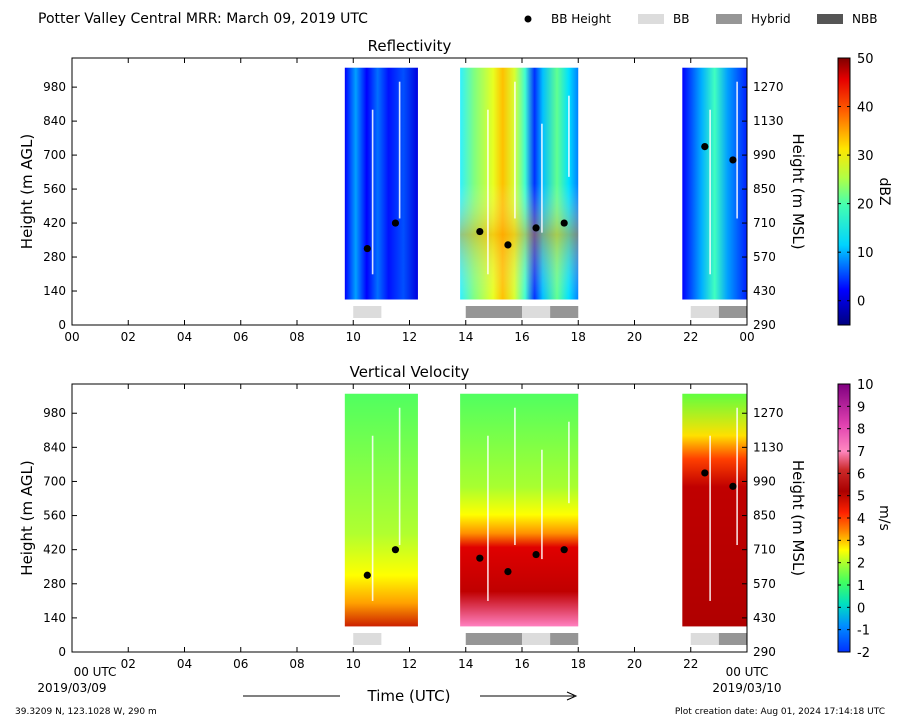 This screenshot has height=725, width=900. What do you see at coordinates (410, 46) in the screenshot?
I see `panel-title: Reflectivity` at bounding box center [410, 46].